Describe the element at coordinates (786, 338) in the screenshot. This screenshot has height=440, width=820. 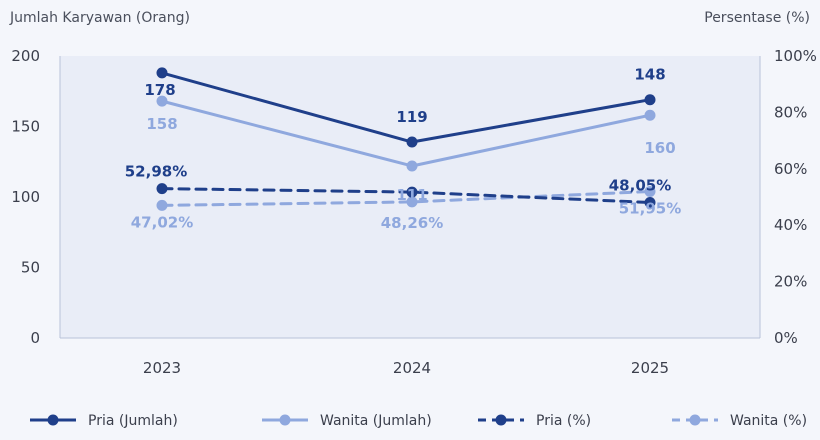
I see `right-tick-label: 0%` at that location.